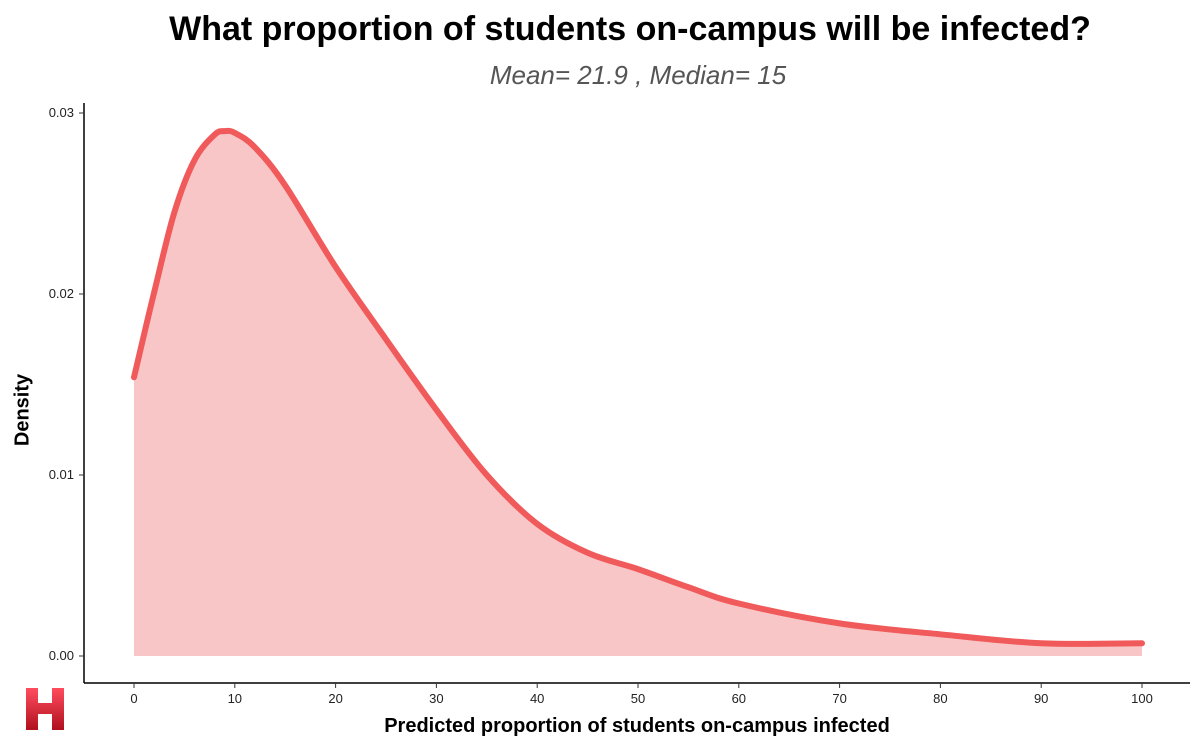 This screenshot has height=747, width=1200. I want to click on y-tick-label: 0.03, so click(61, 112).